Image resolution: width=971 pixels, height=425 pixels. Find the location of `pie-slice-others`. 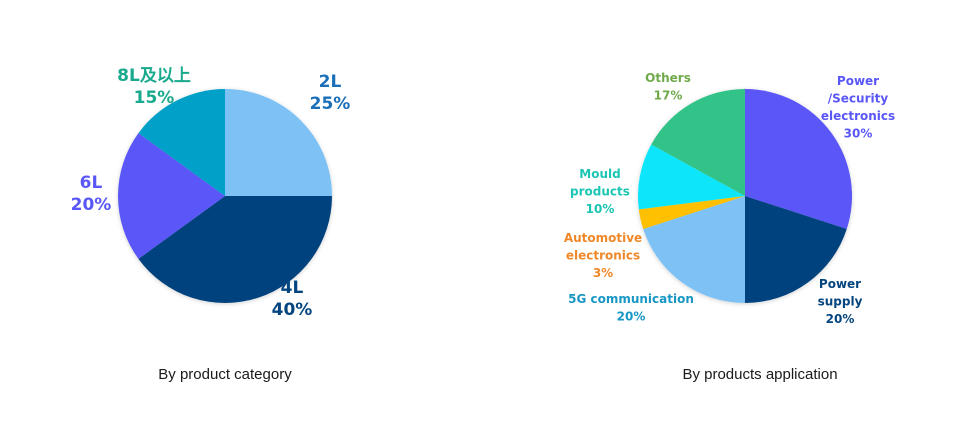

pie-slice-others is located at coordinates (698, 142).